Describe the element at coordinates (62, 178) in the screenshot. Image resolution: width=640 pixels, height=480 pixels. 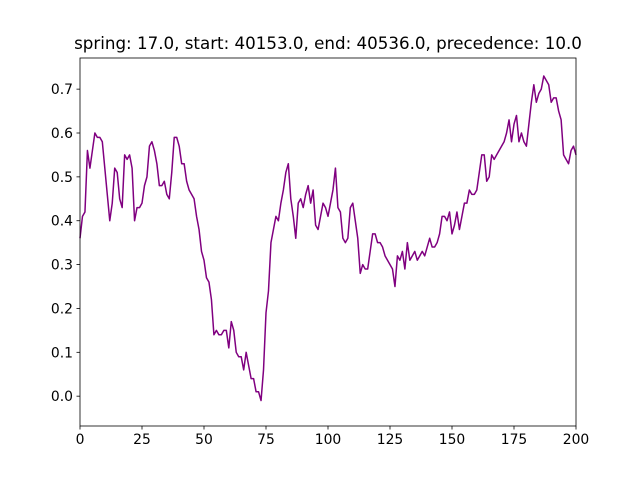
I see `y-tick-label: 0.5` at that location.